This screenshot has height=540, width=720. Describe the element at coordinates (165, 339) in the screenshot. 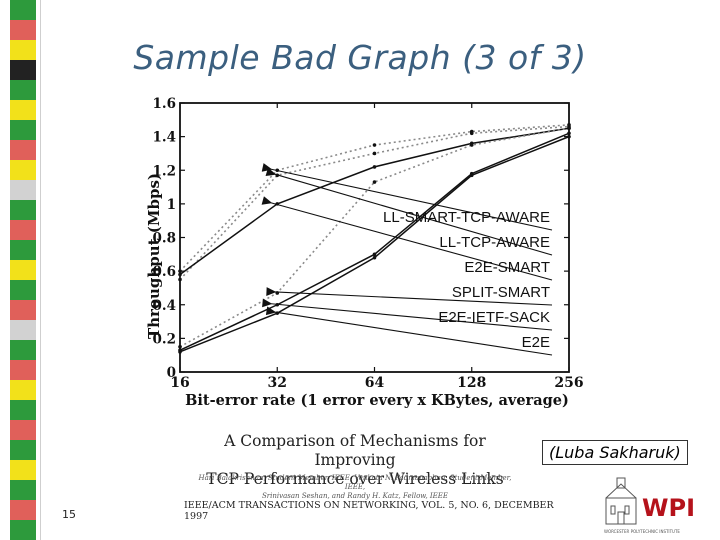

I see `y-tick-label: 0.2` at that location.